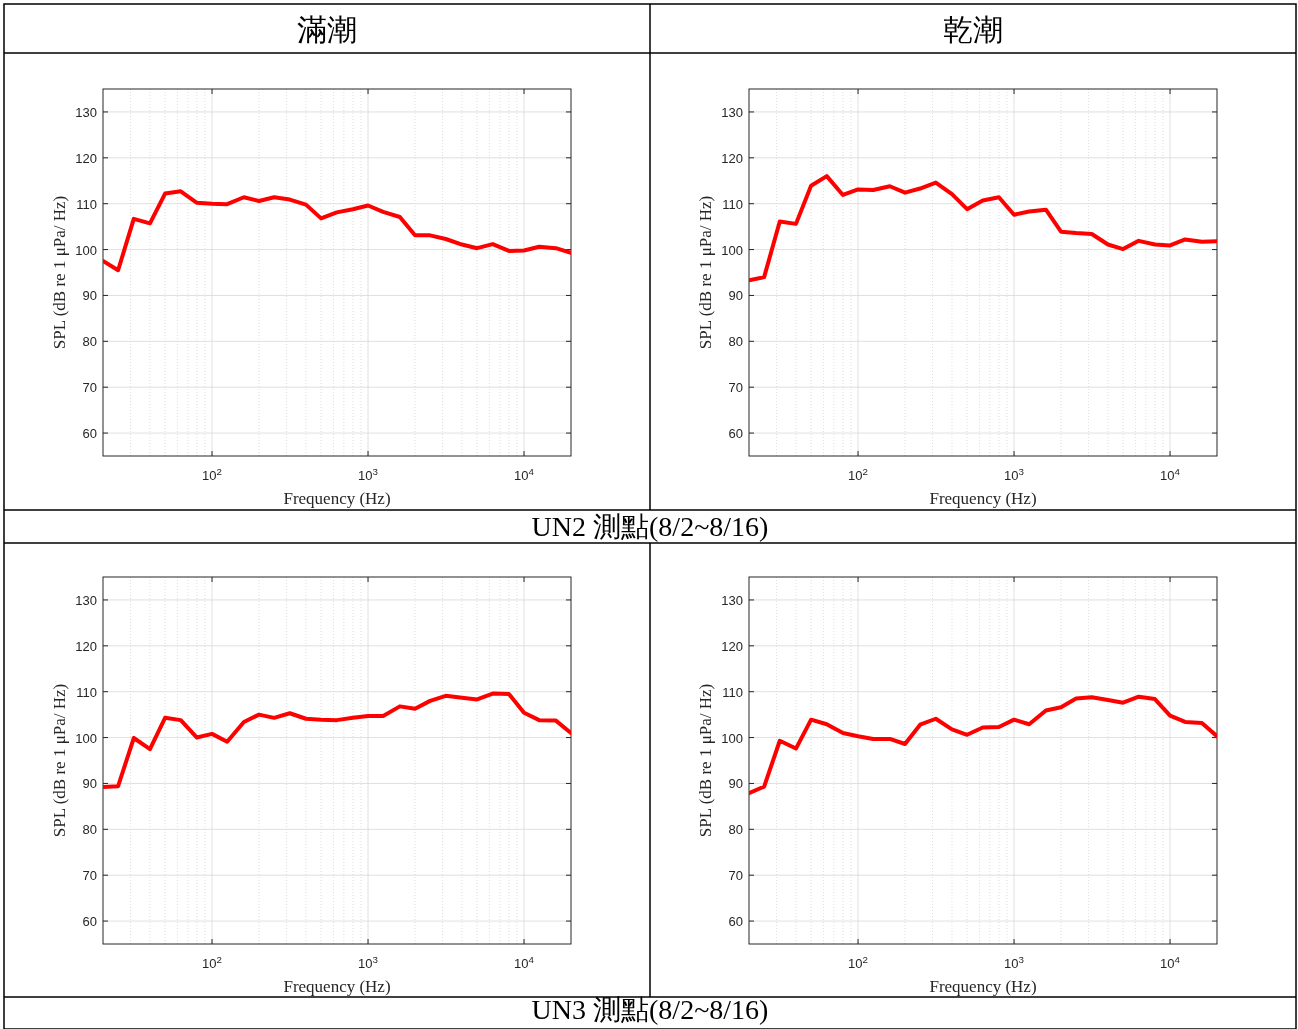  I want to click on text: UN3 測點(8/2~8/16), so click(650, 1009).